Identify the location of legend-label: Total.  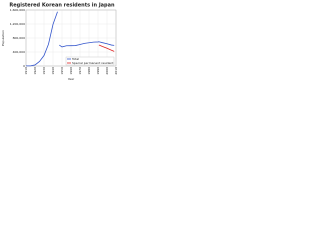
(75, 59).